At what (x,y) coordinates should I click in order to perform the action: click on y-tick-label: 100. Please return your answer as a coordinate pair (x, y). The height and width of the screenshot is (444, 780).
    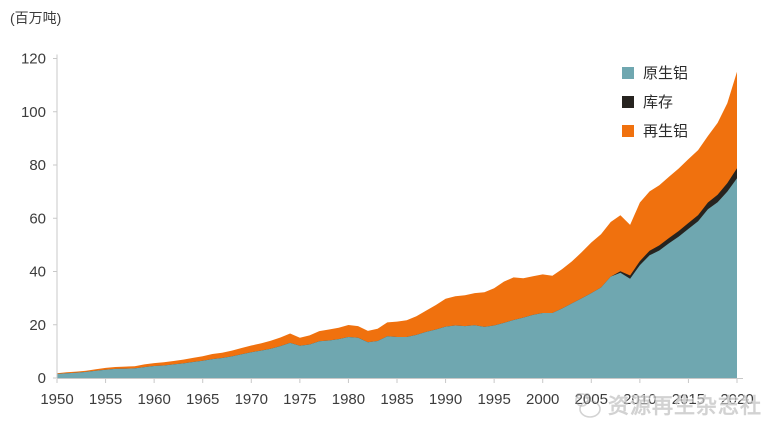
    Looking at the image, I should click on (33, 112).